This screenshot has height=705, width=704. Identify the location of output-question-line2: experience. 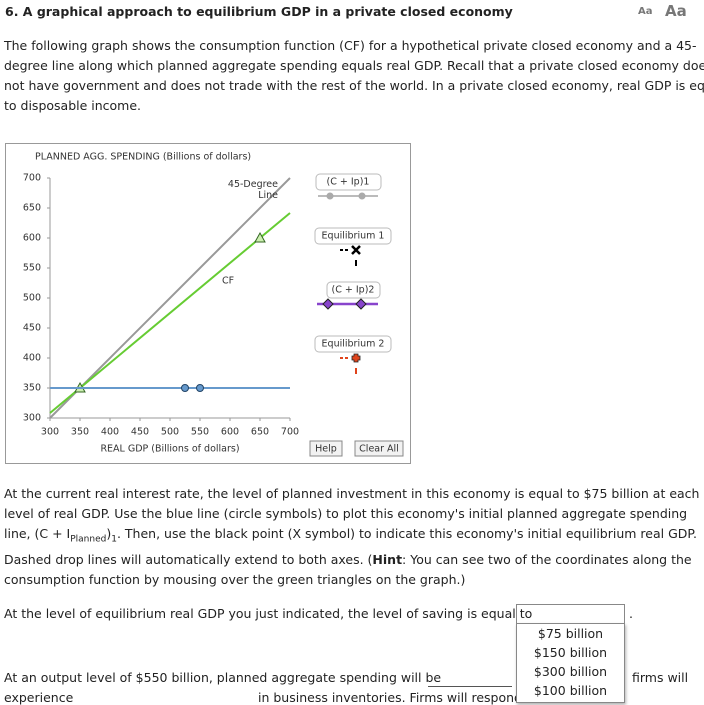
(39, 697).